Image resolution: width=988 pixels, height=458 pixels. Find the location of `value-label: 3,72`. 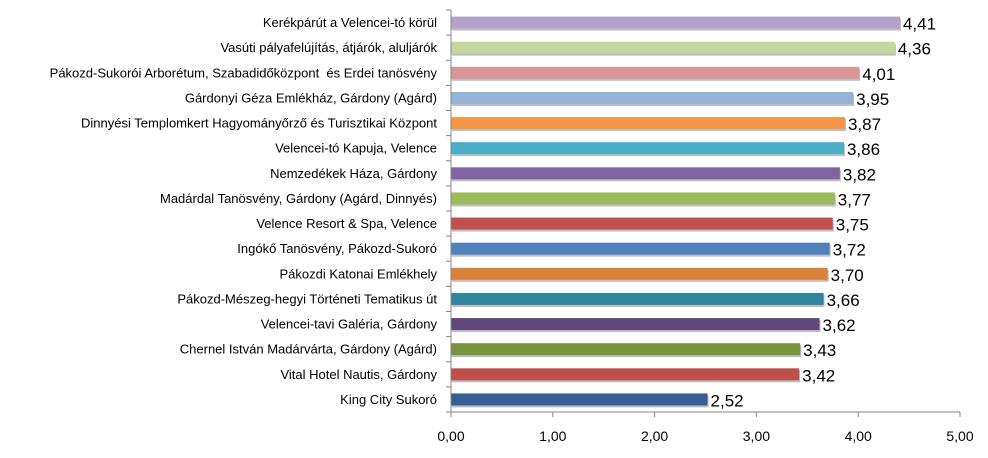

value-label: 3,72 is located at coordinates (849, 250).